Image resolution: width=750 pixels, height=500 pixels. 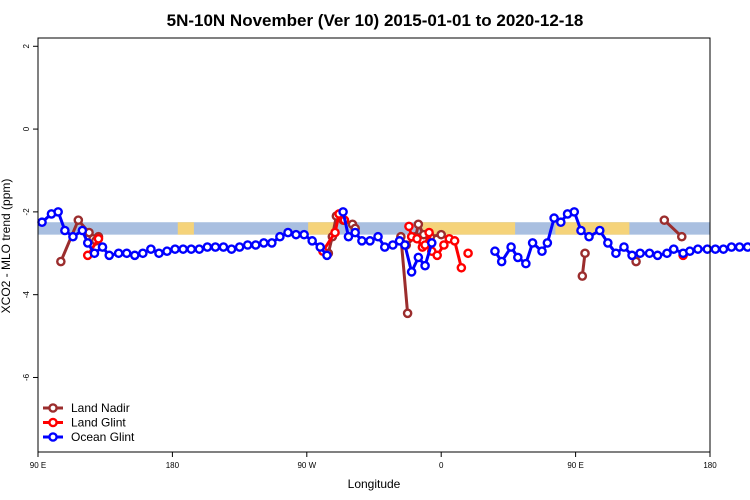 What do you see at coordinates (374, 484) in the screenshot?
I see `x-axis-label: Longitude` at bounding box center [374, 484].